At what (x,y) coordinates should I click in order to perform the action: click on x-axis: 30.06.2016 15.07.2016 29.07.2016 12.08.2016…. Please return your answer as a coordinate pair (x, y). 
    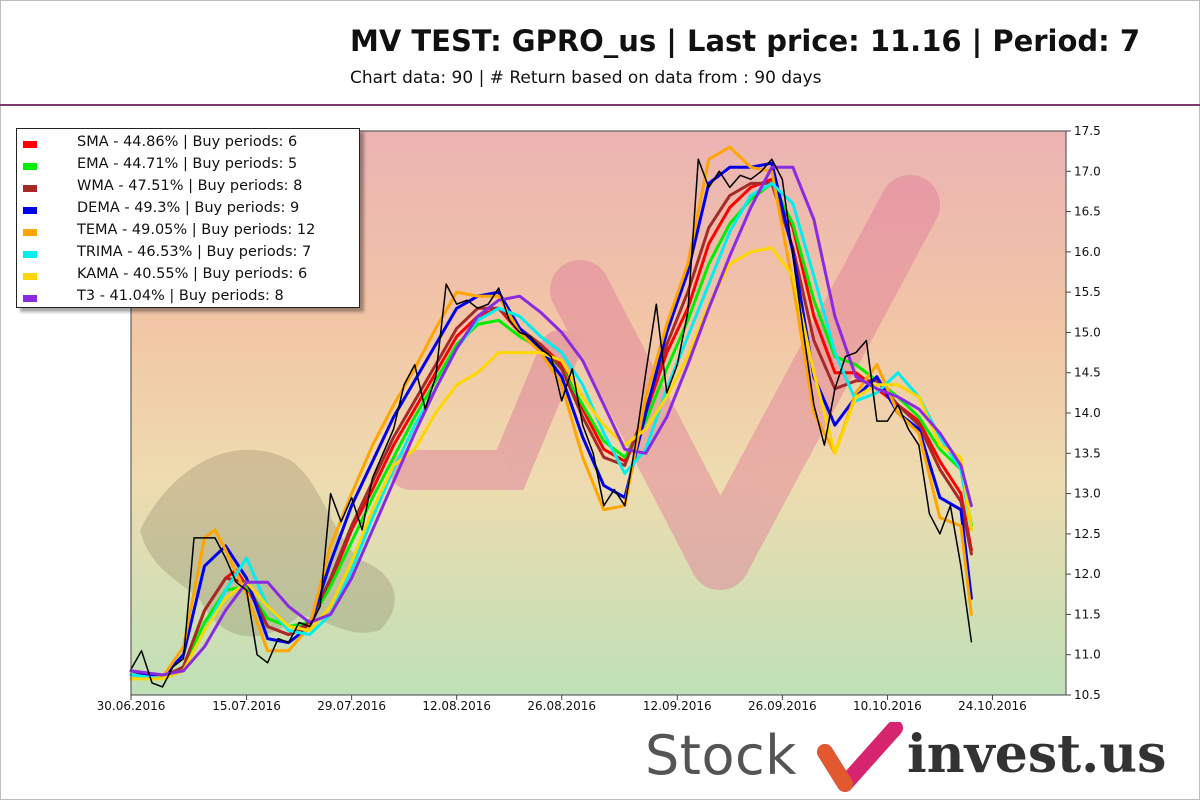
    Looking at the image, I should click on (562, 704).